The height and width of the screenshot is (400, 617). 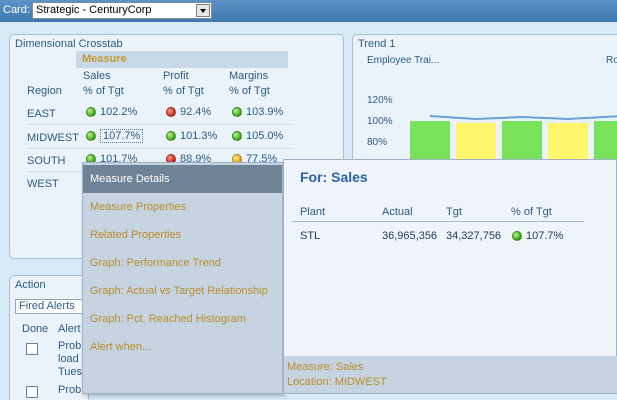 I want to click on cell-midwest-margins: 105.0%, so click(x=257, y=136).